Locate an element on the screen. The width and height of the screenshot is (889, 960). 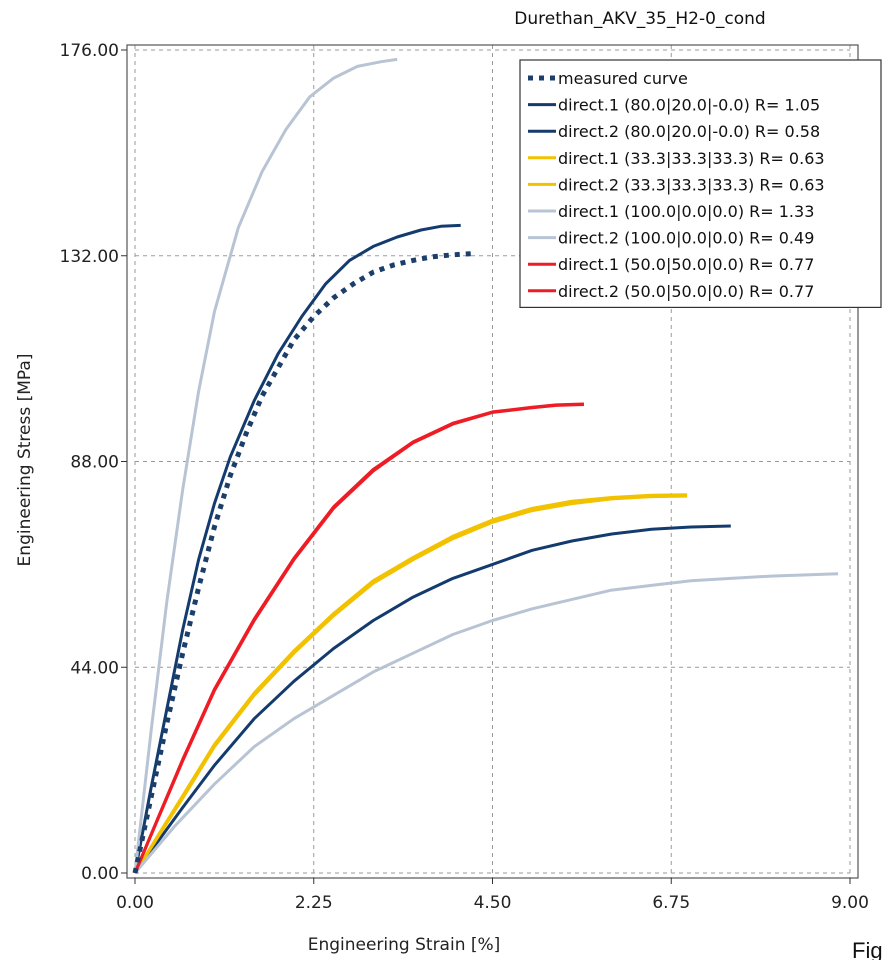
legend-label-4: direct.2 (33.3|33.3|33.3) R= 0.63 is located at coordinates (691, 184).